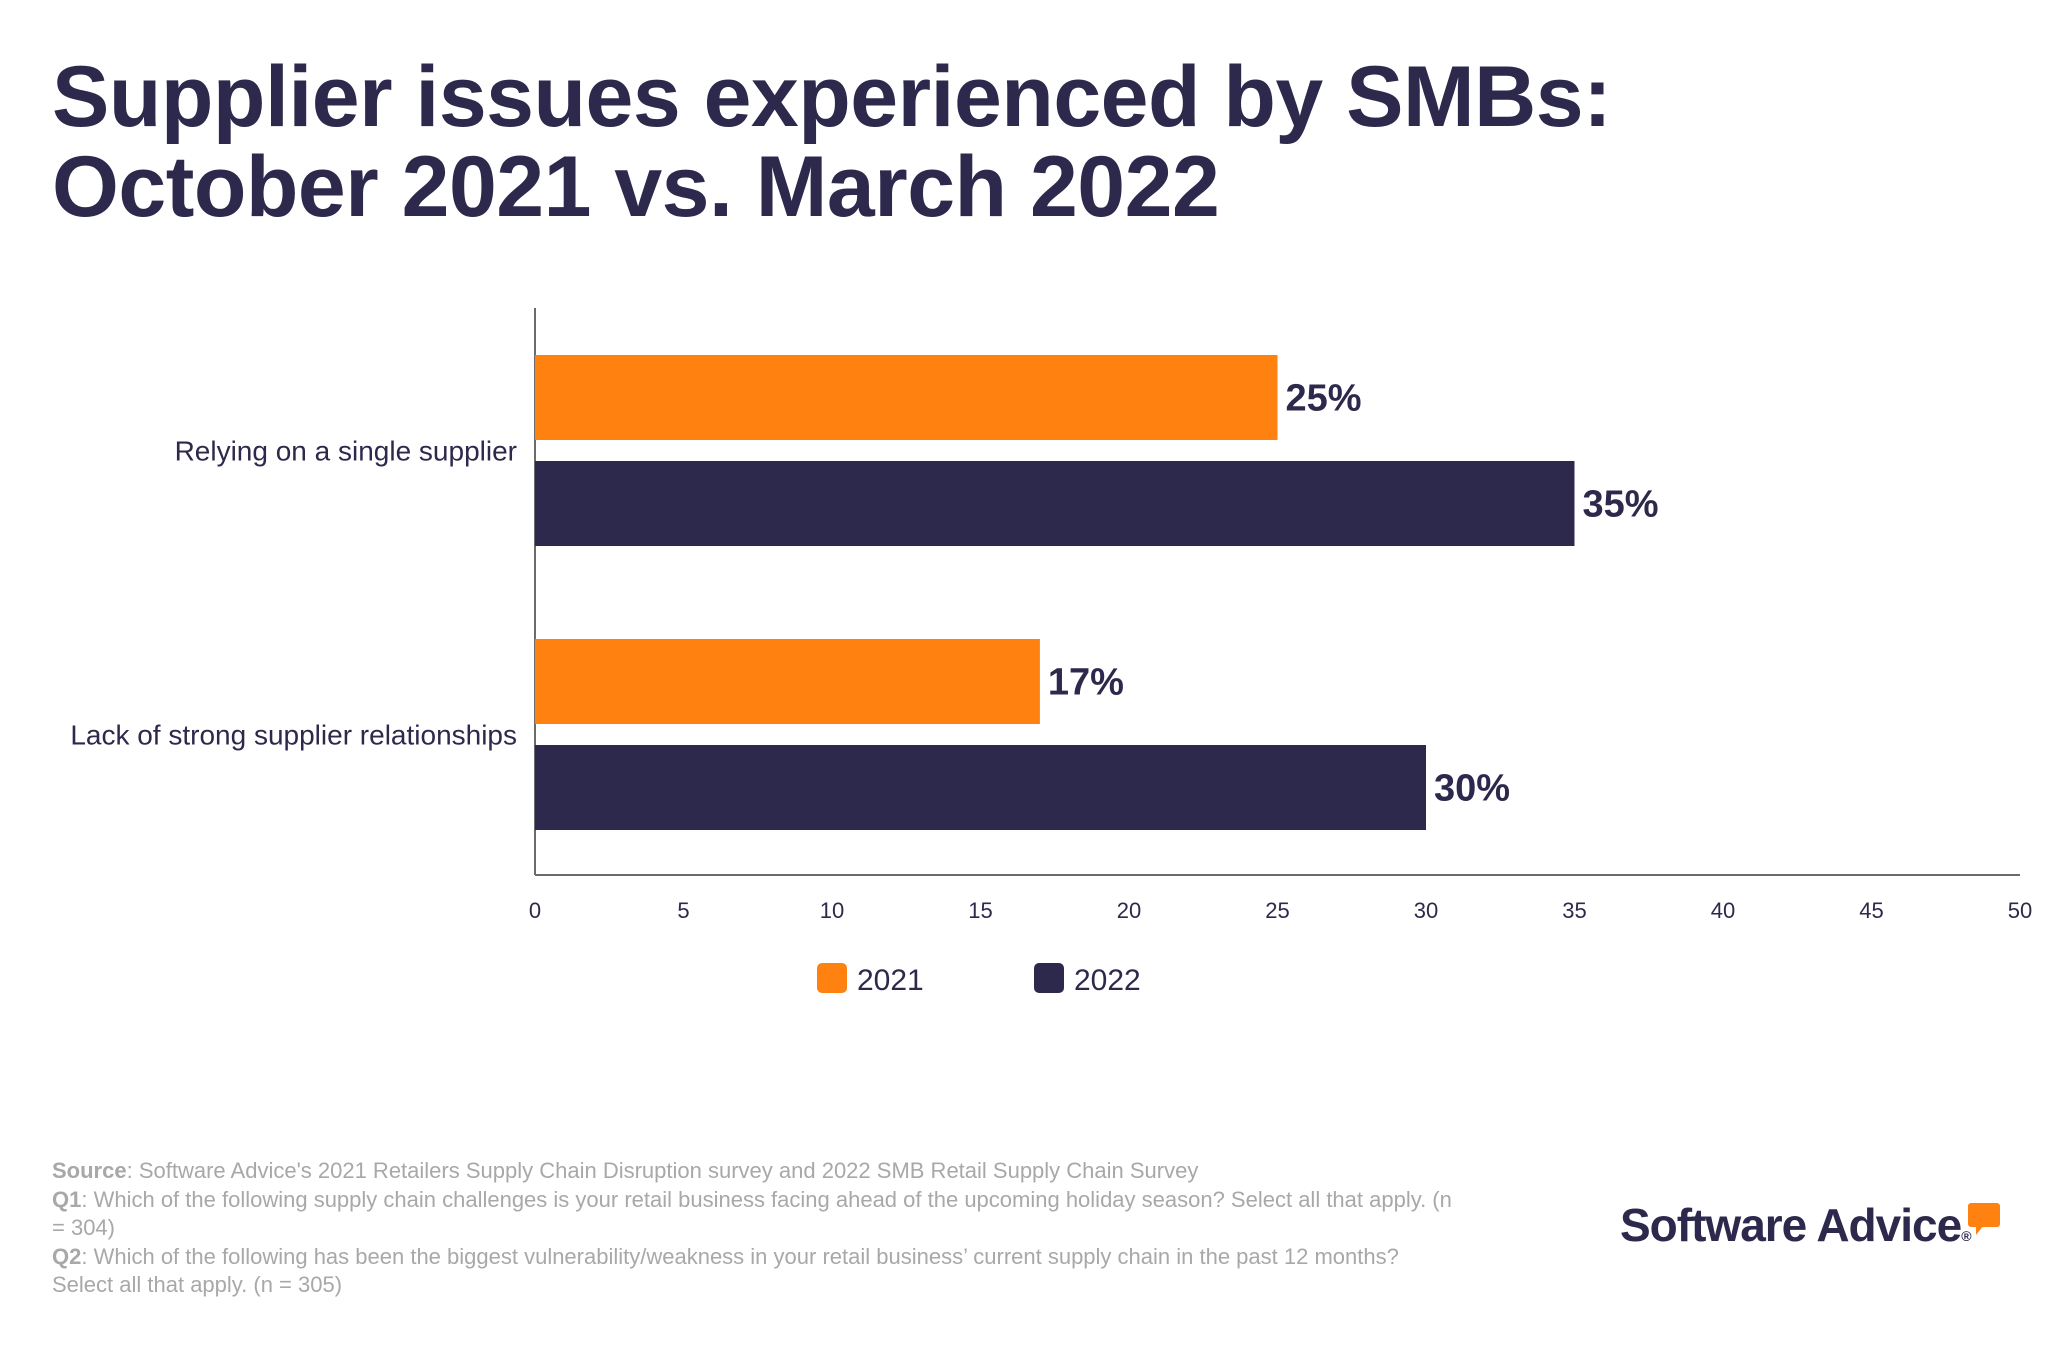 Image resolution: width=2048 pixels, height=1365 pixels. I want to click on x-tick-label: 45, so click(1871, 910).